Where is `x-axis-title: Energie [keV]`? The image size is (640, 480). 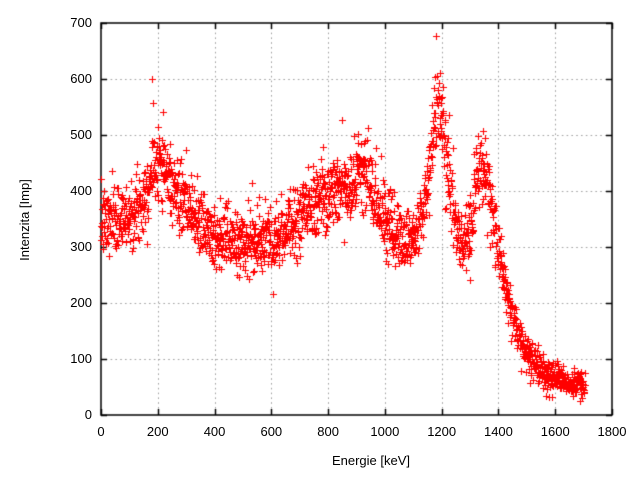
x-axis-title: Energie [keV] is located at coordinates (371, 460).